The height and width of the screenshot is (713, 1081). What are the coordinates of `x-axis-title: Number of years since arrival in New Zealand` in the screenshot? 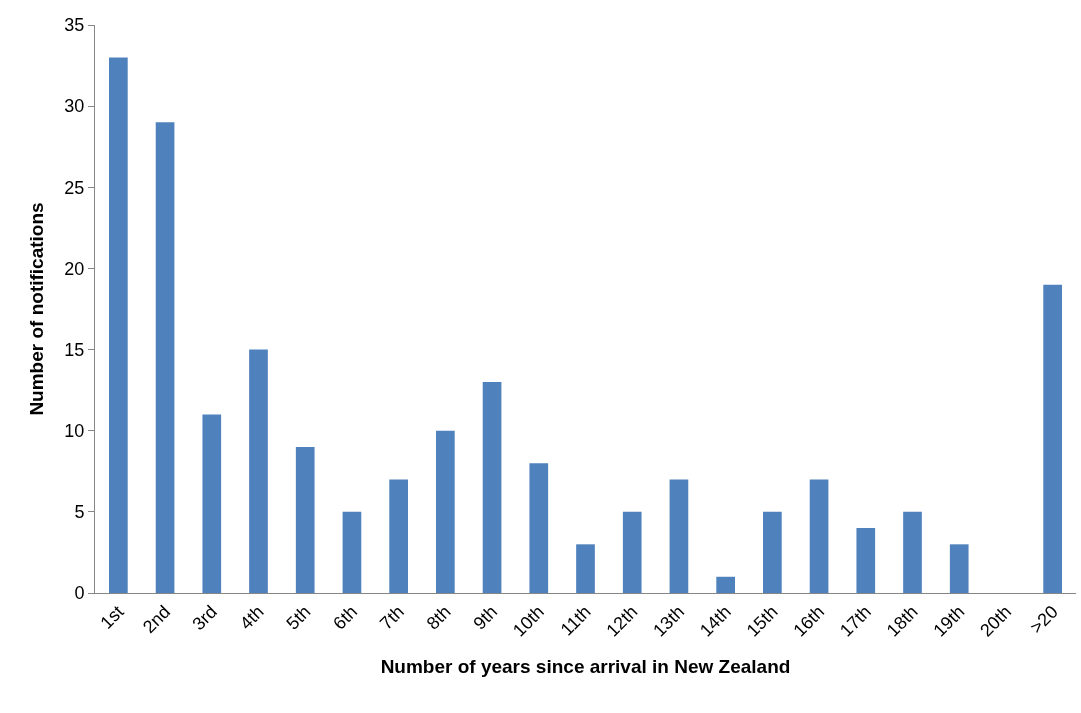 It's located at (585, 667).